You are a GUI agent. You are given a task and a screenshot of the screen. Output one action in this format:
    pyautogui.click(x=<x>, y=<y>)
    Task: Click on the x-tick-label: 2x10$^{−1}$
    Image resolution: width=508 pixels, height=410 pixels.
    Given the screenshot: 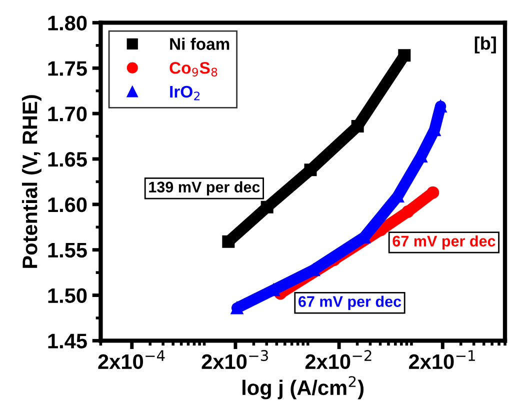 What is the action you would take?
    pyautogui.click(x=441, y=360)
    